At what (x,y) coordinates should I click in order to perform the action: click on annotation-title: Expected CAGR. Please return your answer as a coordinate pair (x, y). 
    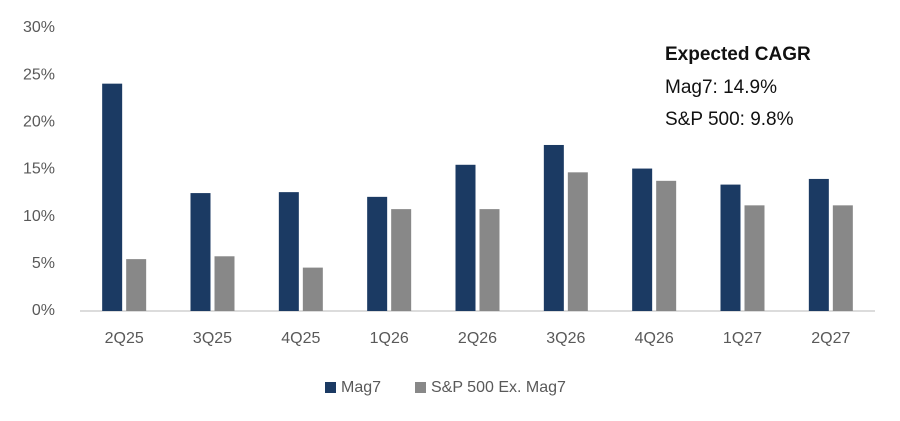
    Looking at the image, I should click on (738, 54).